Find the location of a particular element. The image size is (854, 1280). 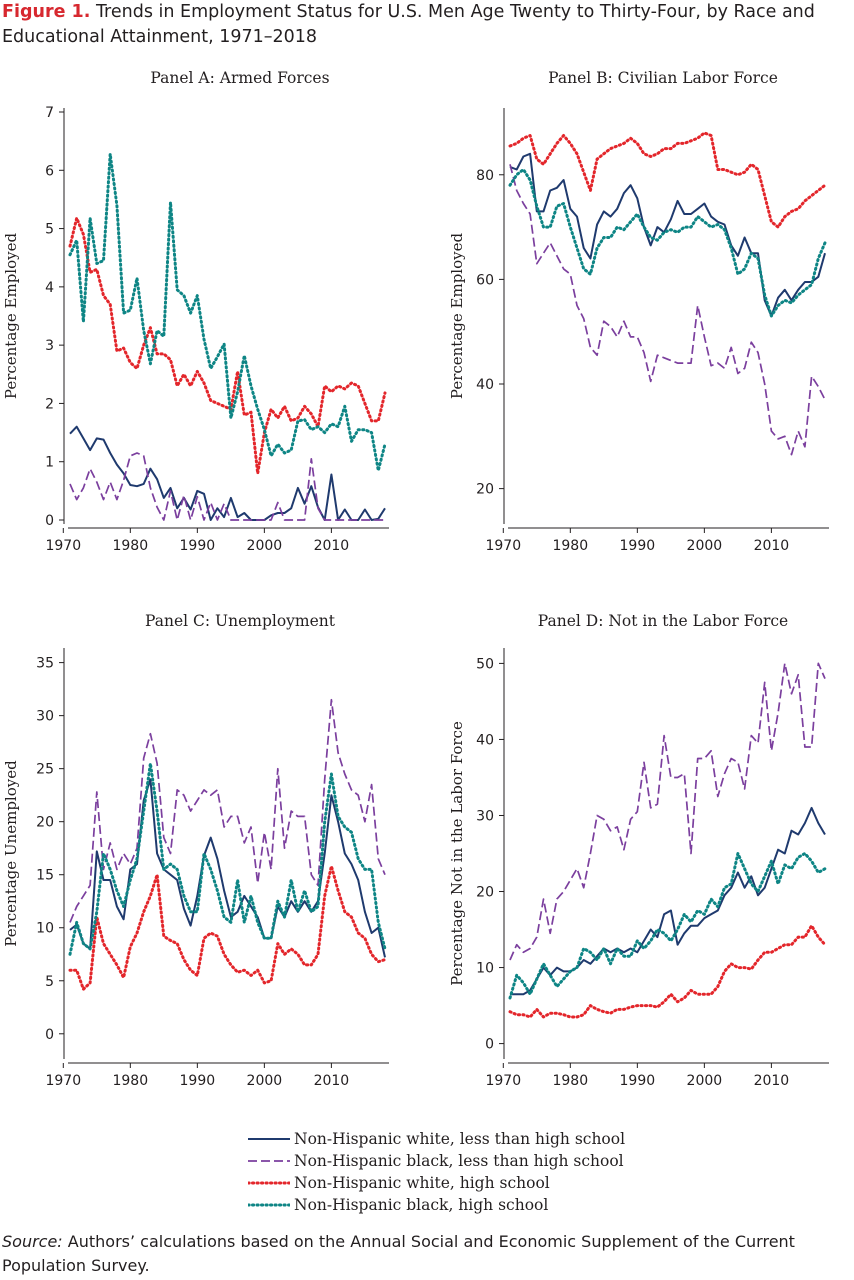

y-tick-label: 80 is located at coordinates (485, 176).